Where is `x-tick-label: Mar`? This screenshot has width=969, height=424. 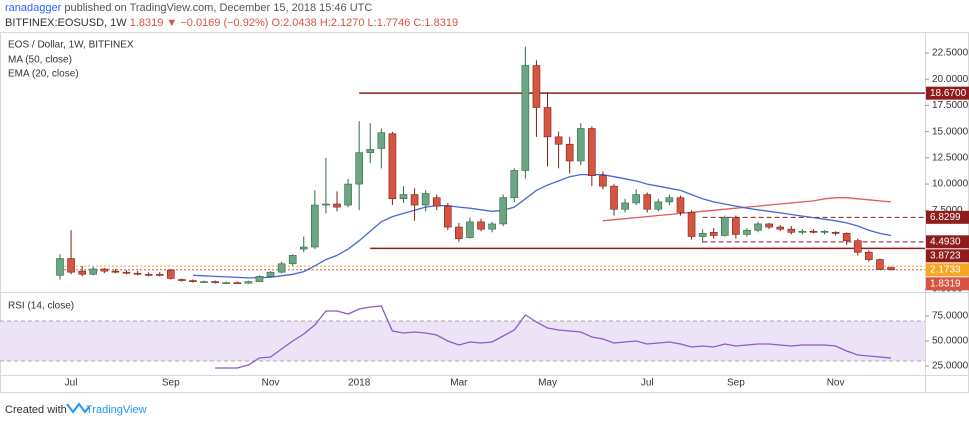 x-tick-label: Mar is located at coordinates (459, 383).